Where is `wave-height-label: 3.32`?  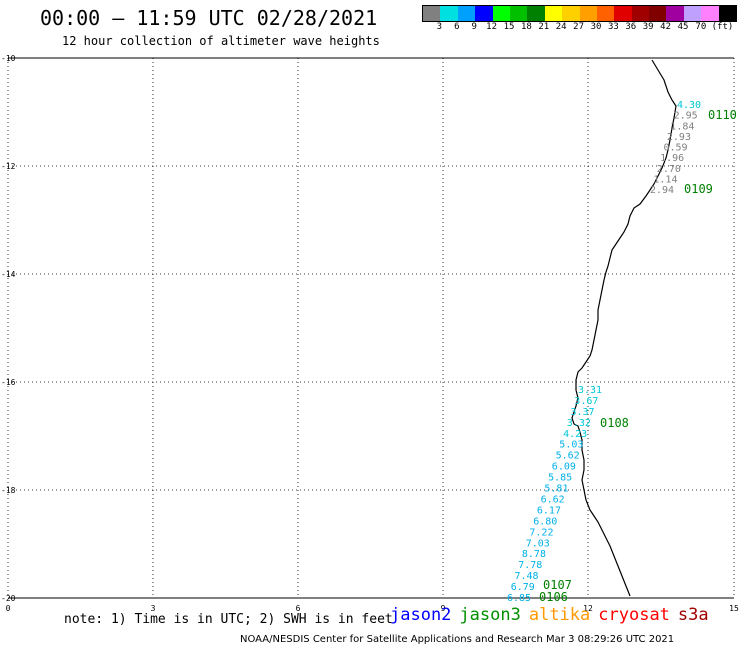
wave-height-label: 3.32 is located at coordinates (579, 423).